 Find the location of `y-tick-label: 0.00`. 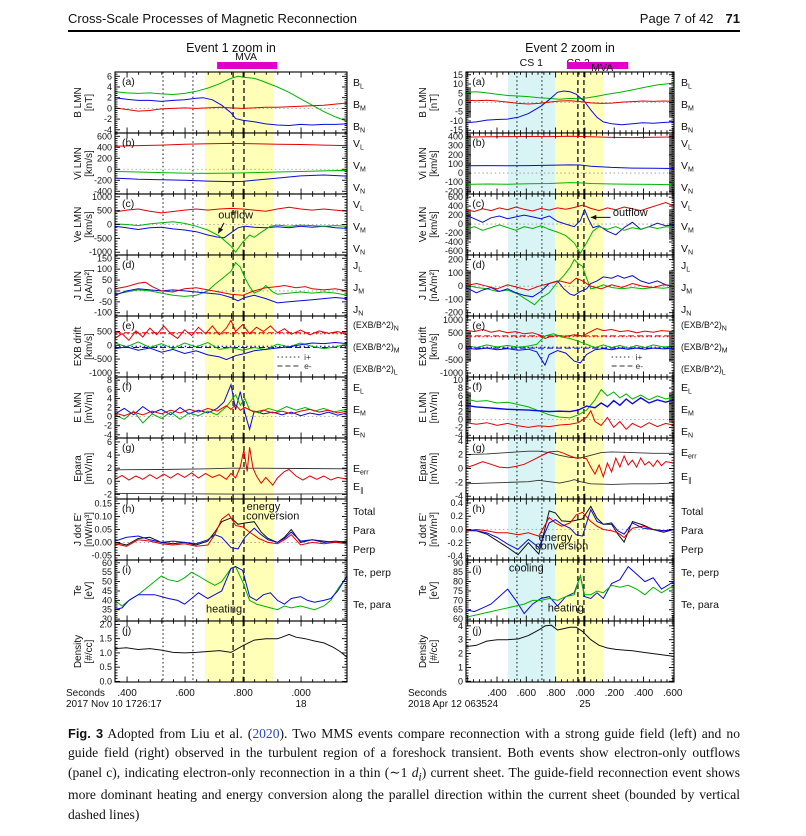

y-tick-label: 0.00 is located at coordinates (103, 542).